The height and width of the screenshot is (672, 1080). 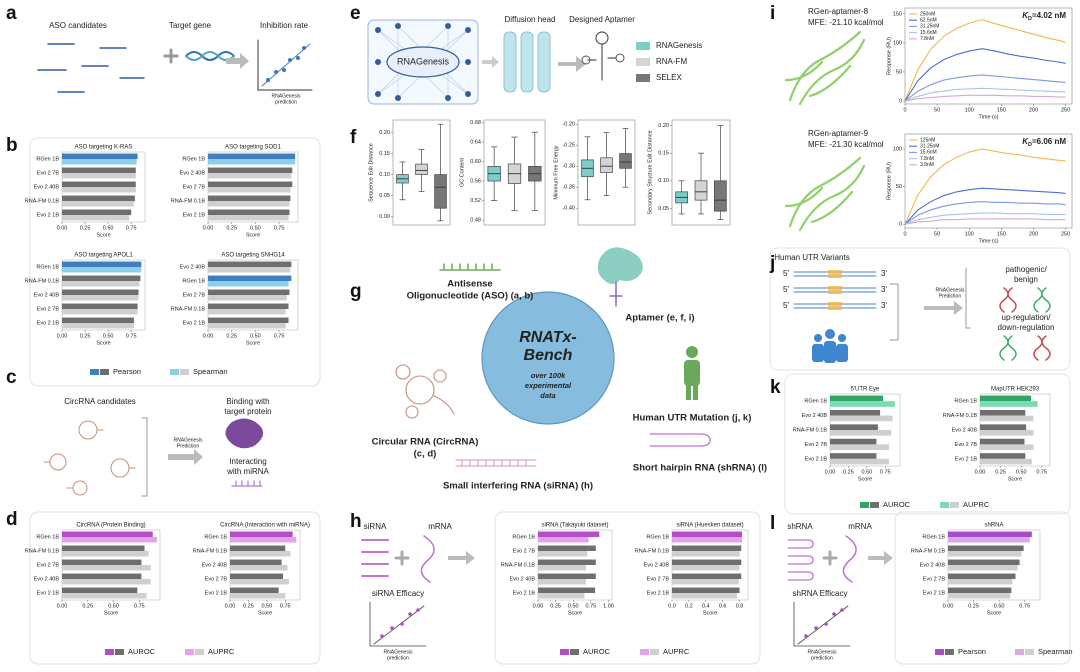 What do you see at coordinates (672, 606) in the screenshot?
I see `x-tick-label: 0.0` at bounding box center [672, 606].